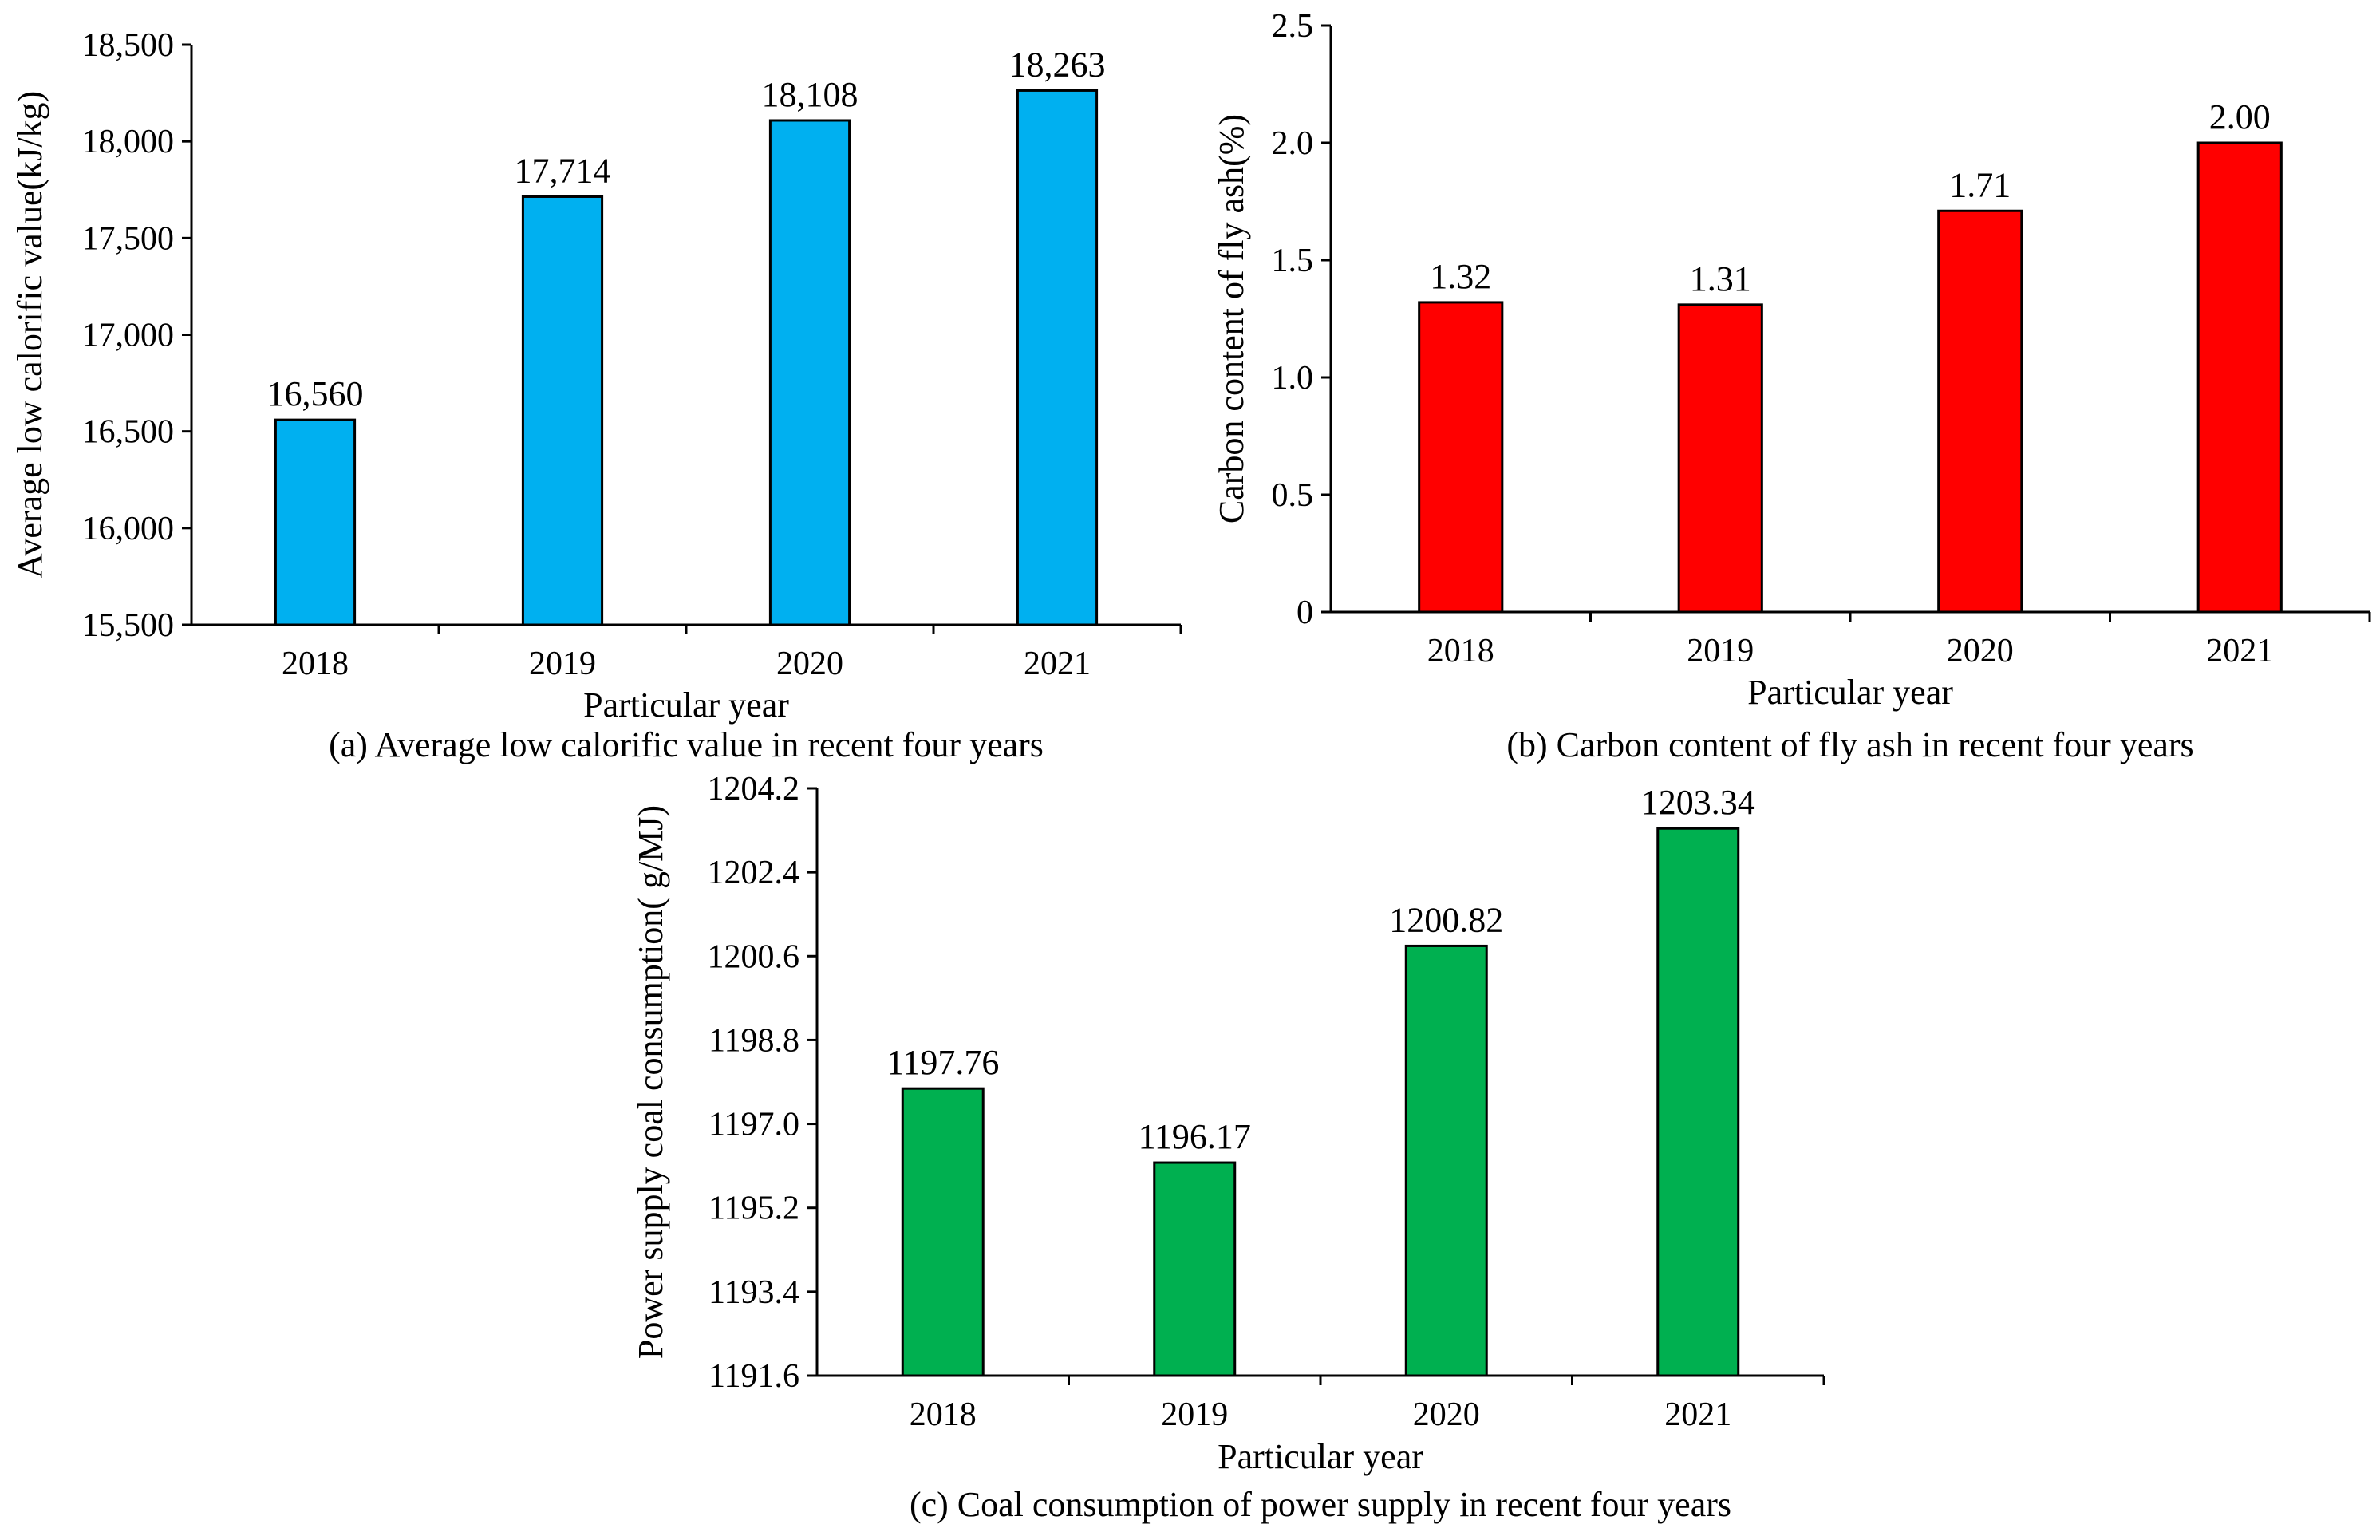 This screenshot has width=2380, height=1540. I want to click on panel-b-data-label-2020: 1.71, so click(1980, 184).